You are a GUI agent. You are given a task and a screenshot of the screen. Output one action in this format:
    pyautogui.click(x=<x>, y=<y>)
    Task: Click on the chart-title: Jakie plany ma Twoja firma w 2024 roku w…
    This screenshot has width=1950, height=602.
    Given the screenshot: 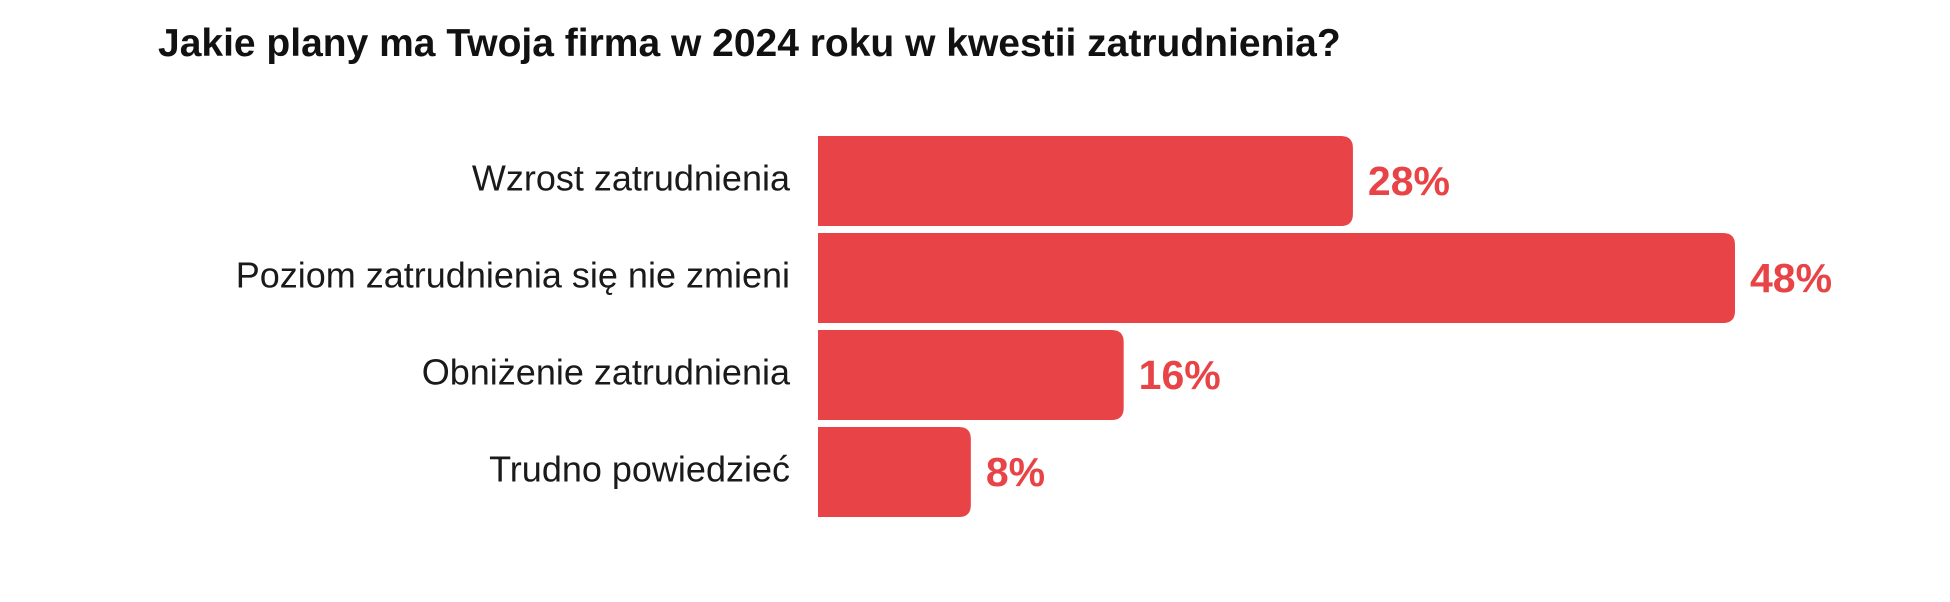 What is the action you would take?
    pyautogui.click(x=749, y=43)
    